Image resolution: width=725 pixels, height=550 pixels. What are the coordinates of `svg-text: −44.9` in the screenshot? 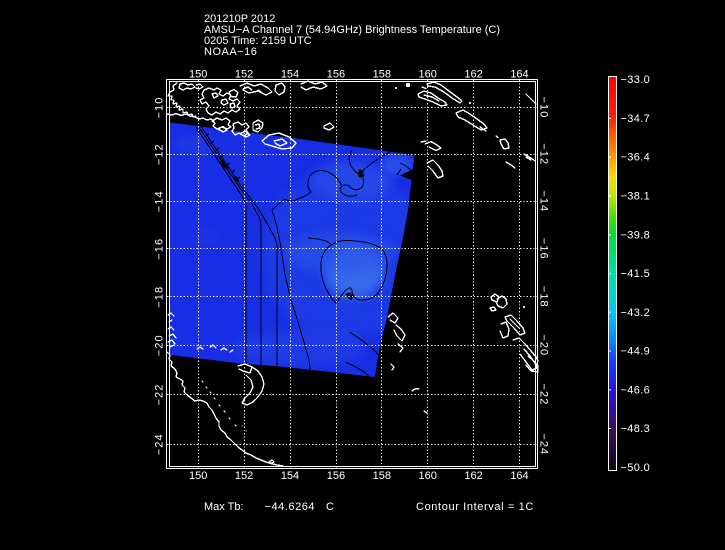 It's located at (636, 352).